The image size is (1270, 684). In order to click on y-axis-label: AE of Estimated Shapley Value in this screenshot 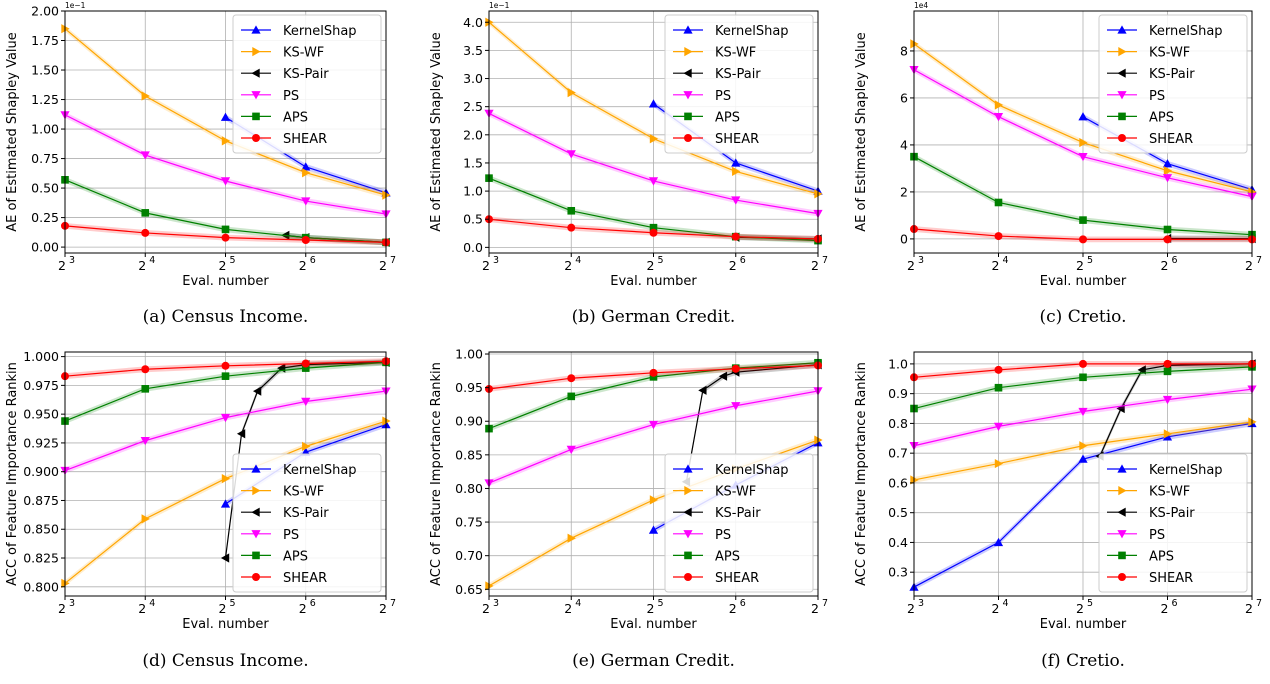, I will do `click(861, 132)`.